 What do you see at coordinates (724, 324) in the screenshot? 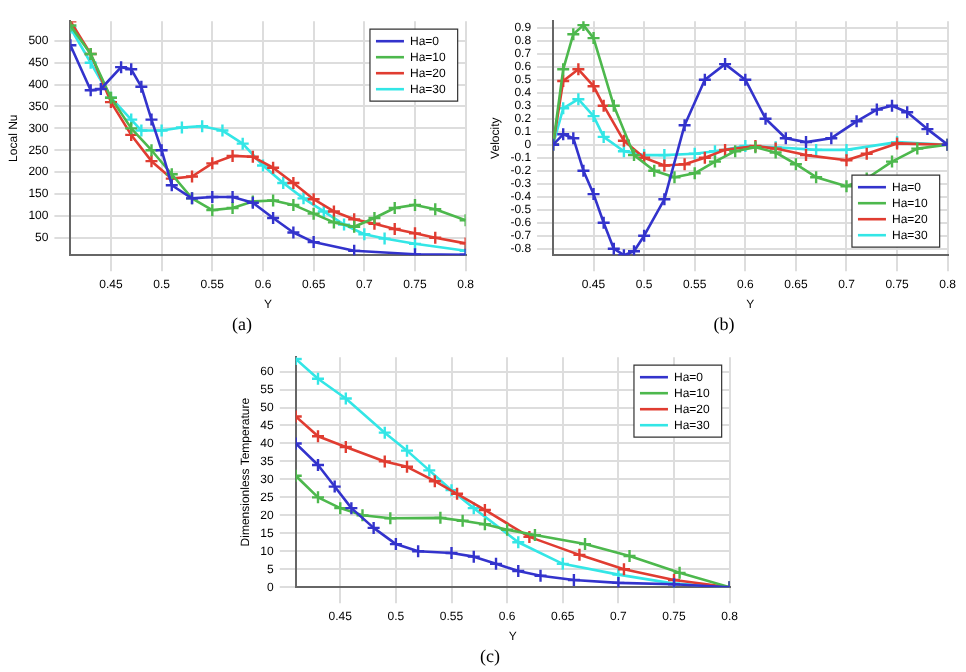
I see `text: (b)` at bounding box center [724, 324].